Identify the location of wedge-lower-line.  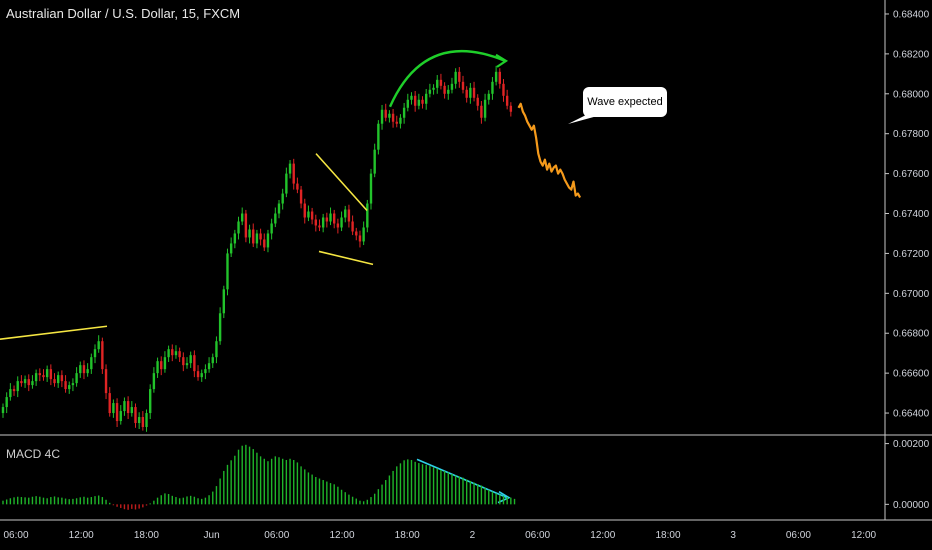
(346, 258).